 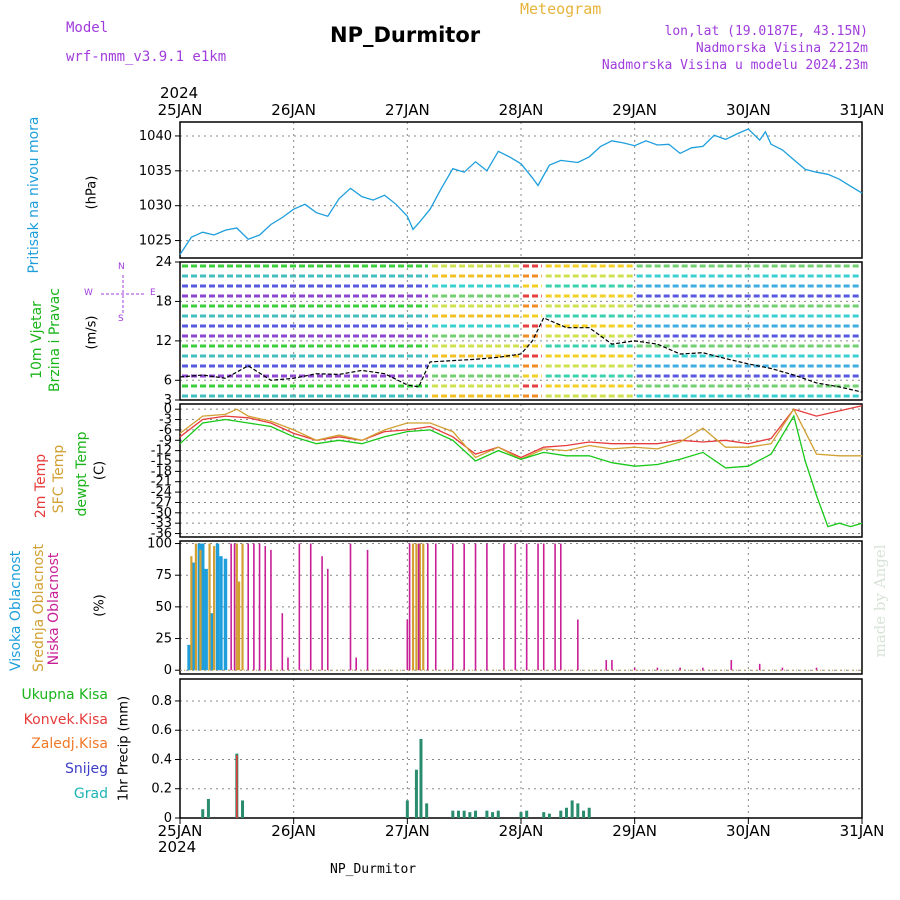 I want to click on y-tick-label: 0.4, so click(x=161, y=759).